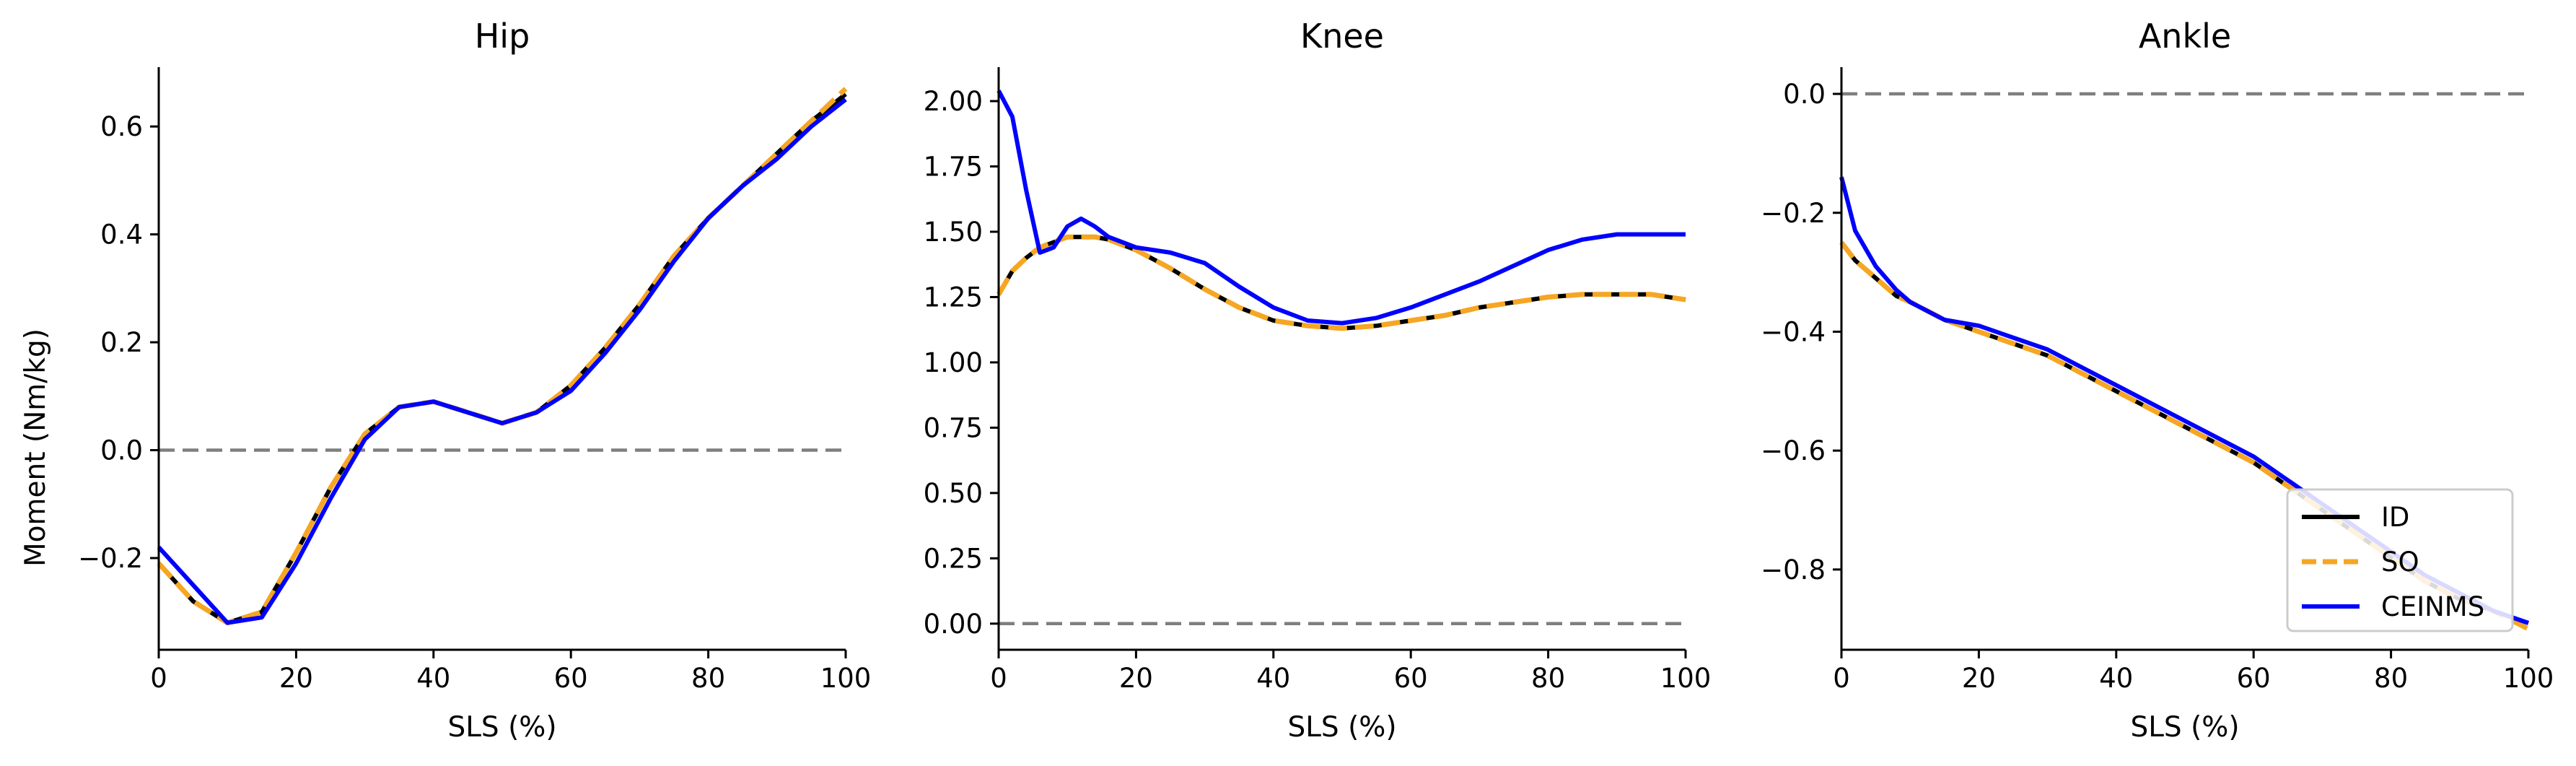  Describe the element at coordinates (433, 678) in the screenshot. I see `hip-x-tick-label: 40` at that location.